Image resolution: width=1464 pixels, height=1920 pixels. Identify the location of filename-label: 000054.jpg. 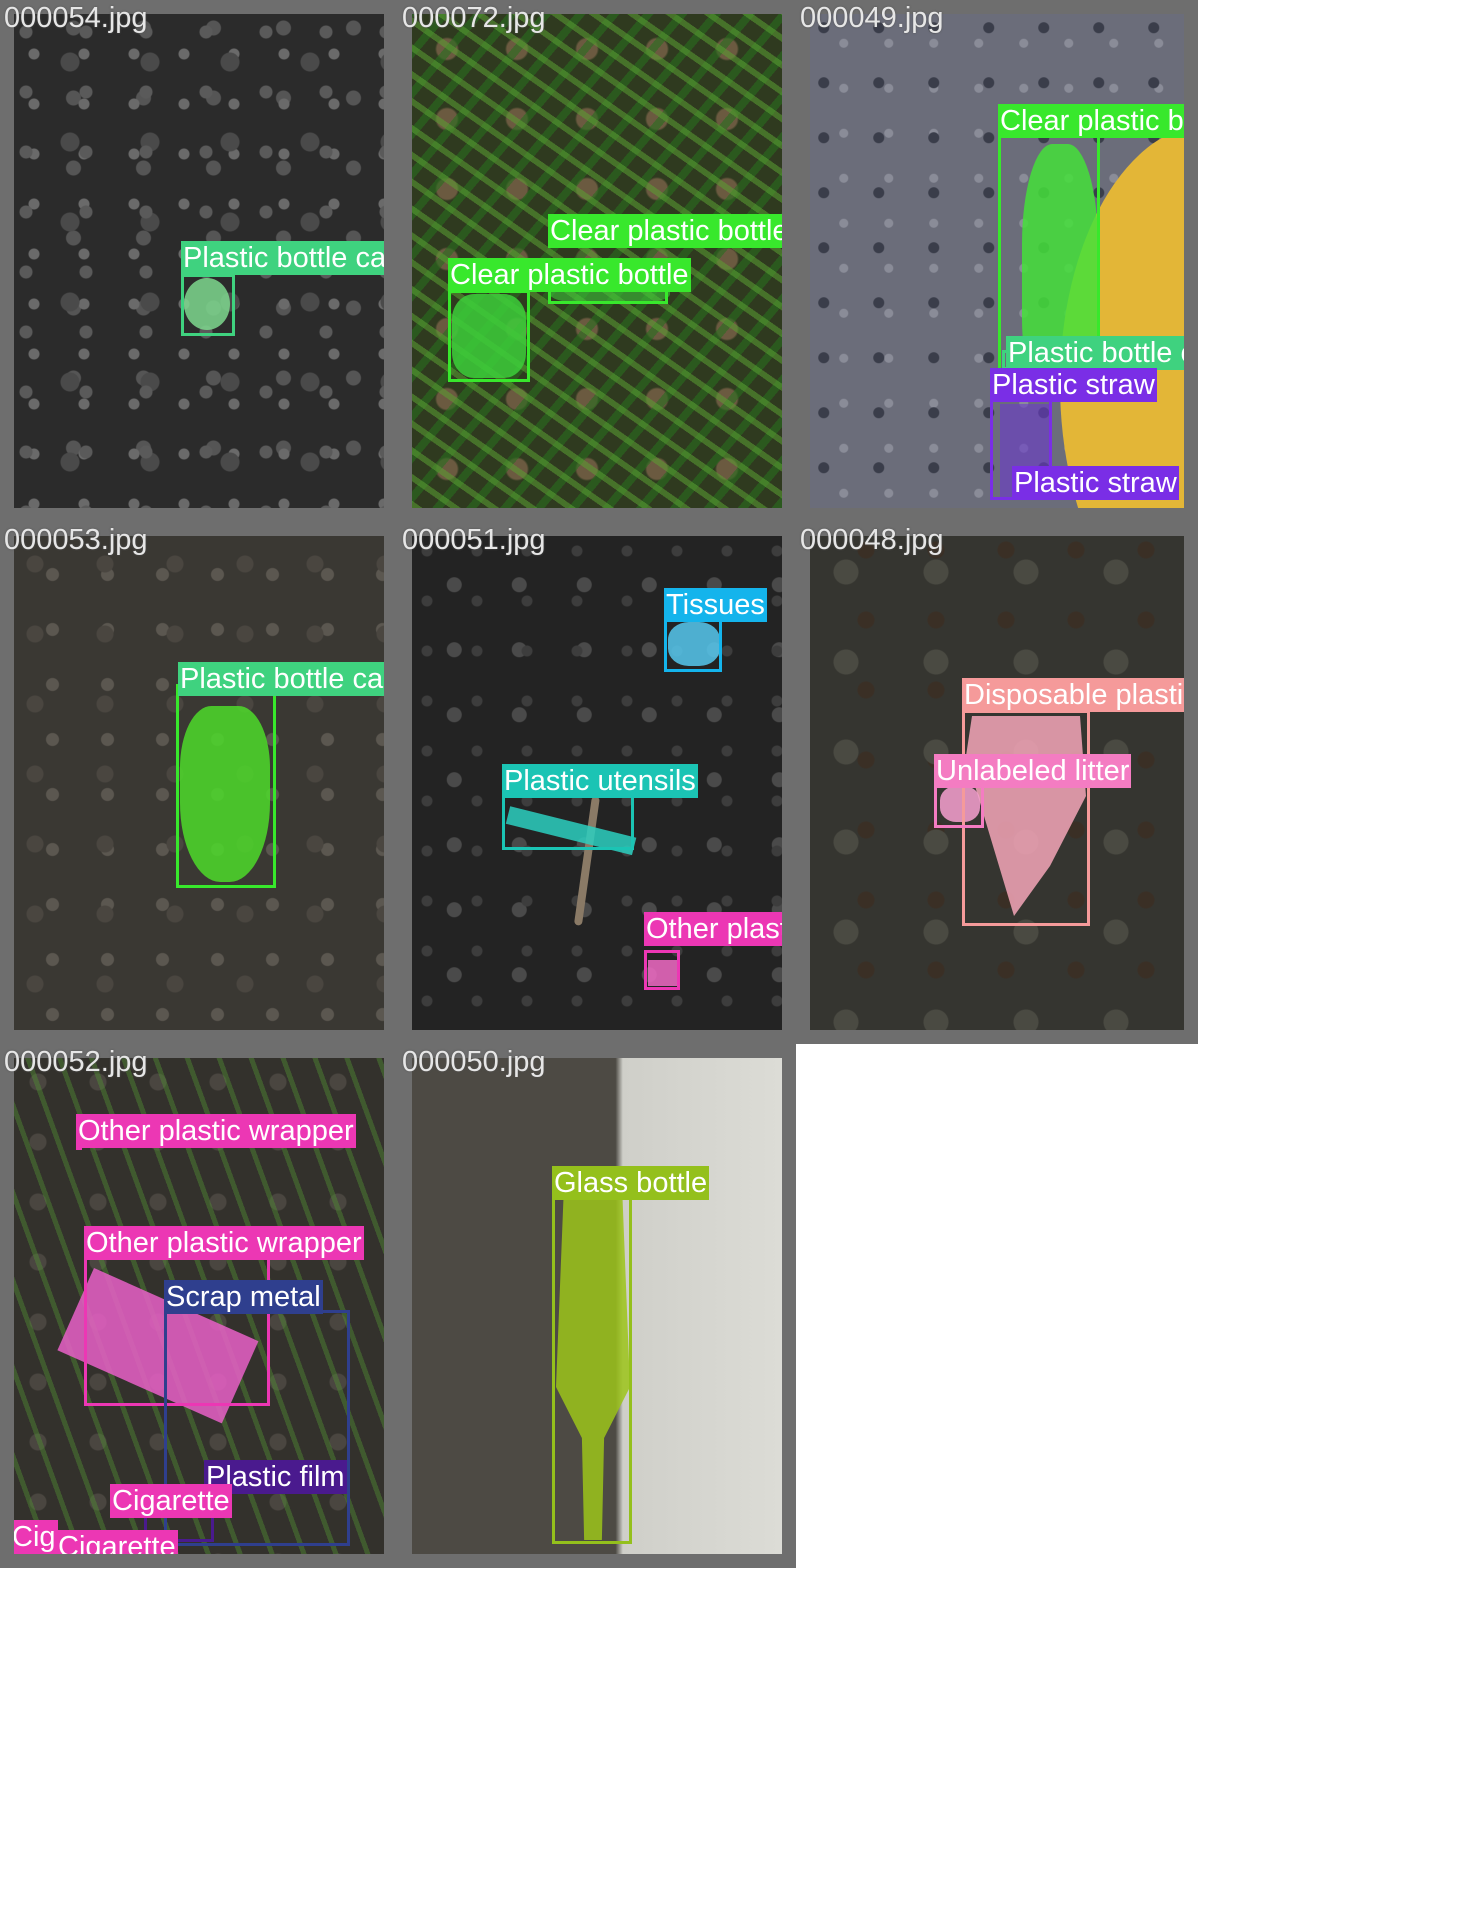
(76, 18).